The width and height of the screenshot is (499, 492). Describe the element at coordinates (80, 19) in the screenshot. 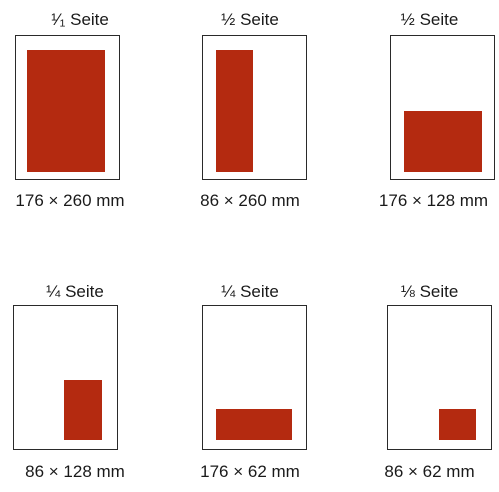

I see `format-title: ¹⁄₁ Seite` at that location.